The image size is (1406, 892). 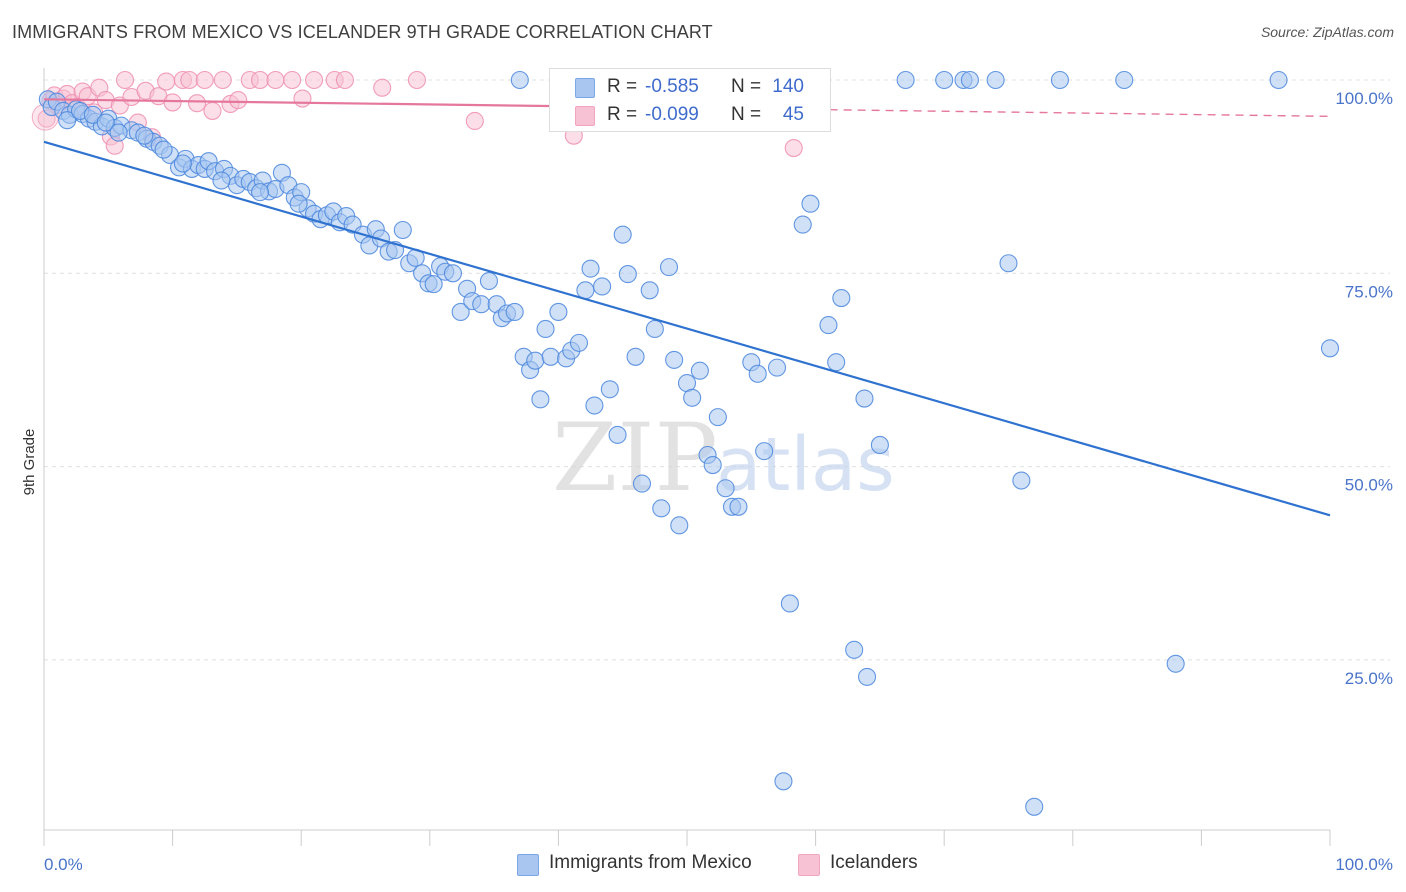 What do you see at coordinates (672, 86) in the screenshot?
I see `legend-r-value: -0.585` at bounding box center [672, 86].